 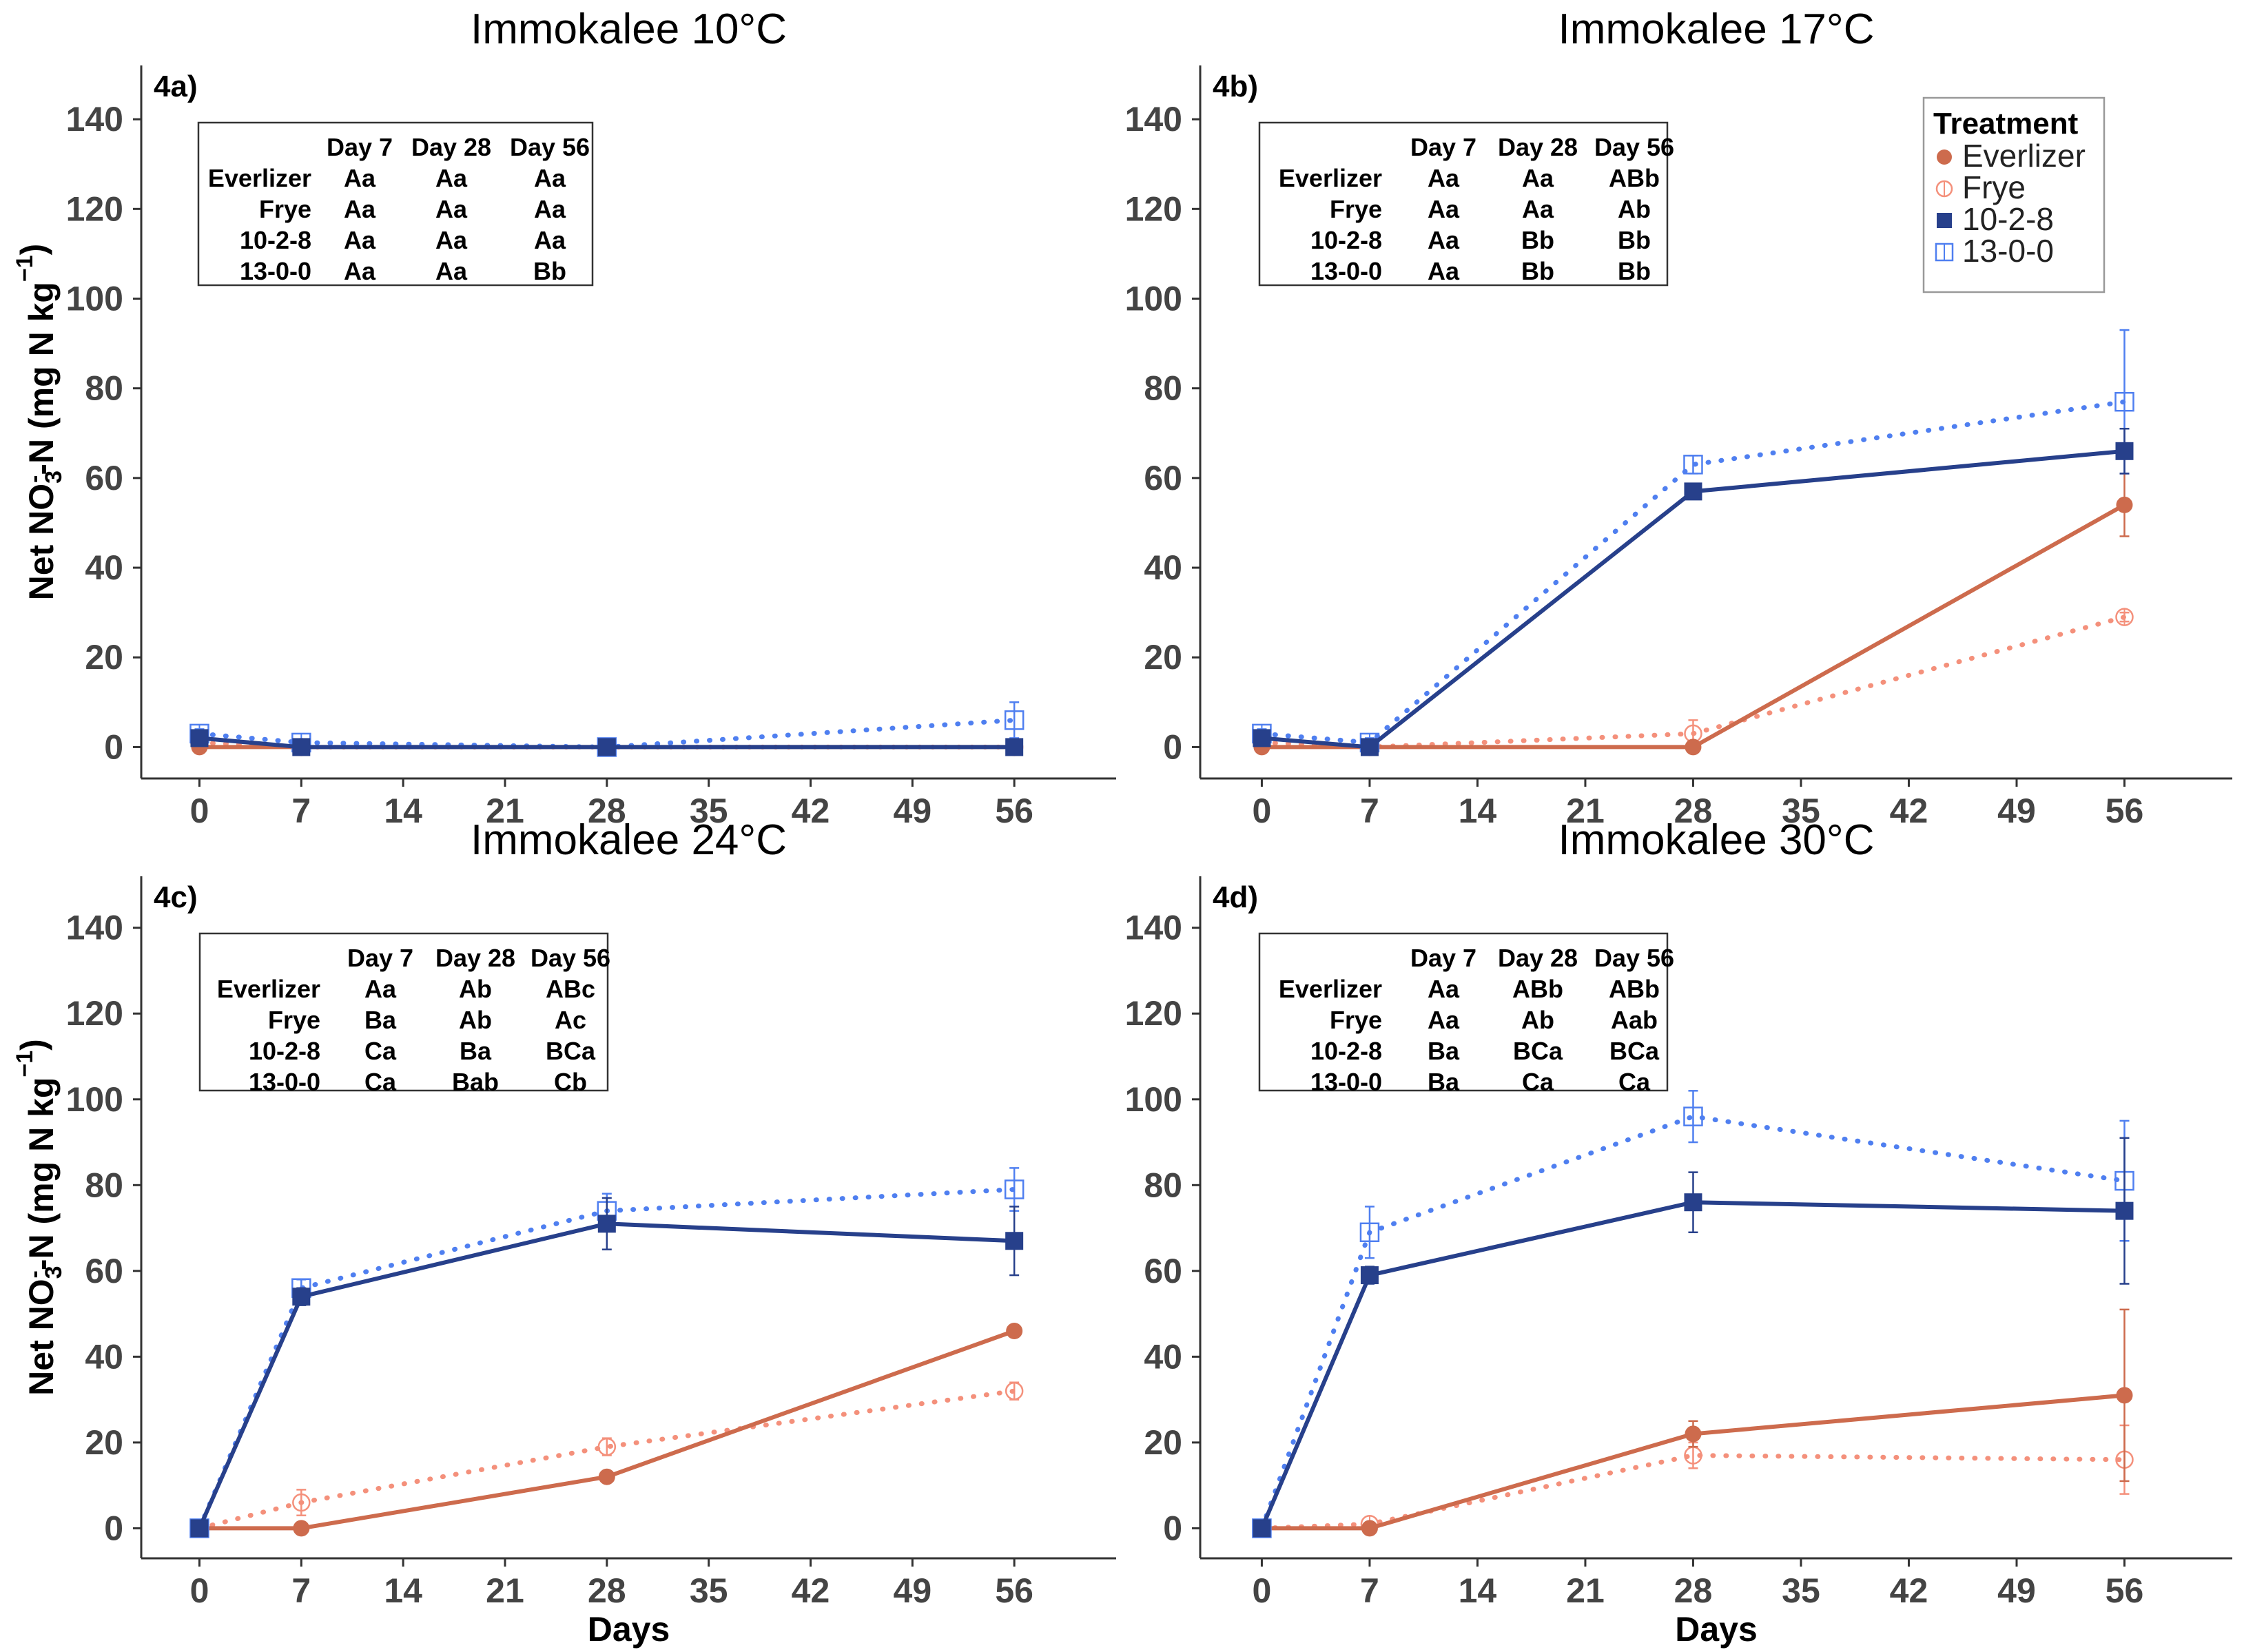 What do you see at coordinates (475, 1082) in the screenshot?
I see `stats-table-cell: Bab` at bounding box center [475, 1082].